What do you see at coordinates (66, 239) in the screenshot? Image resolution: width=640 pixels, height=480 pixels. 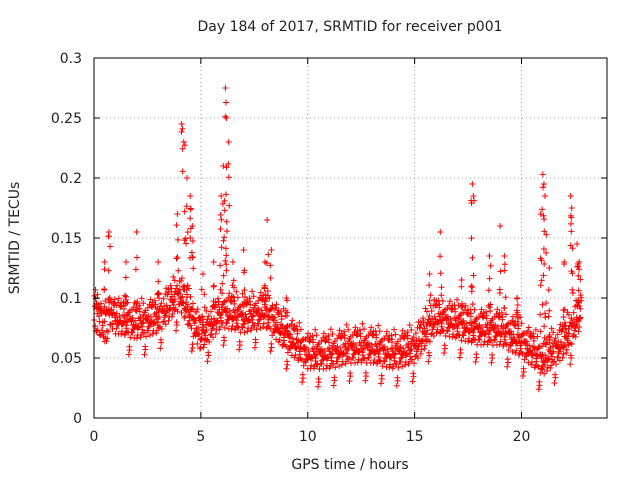 I see `y-tick-label: 0.15` at bounding box center [66, 239].